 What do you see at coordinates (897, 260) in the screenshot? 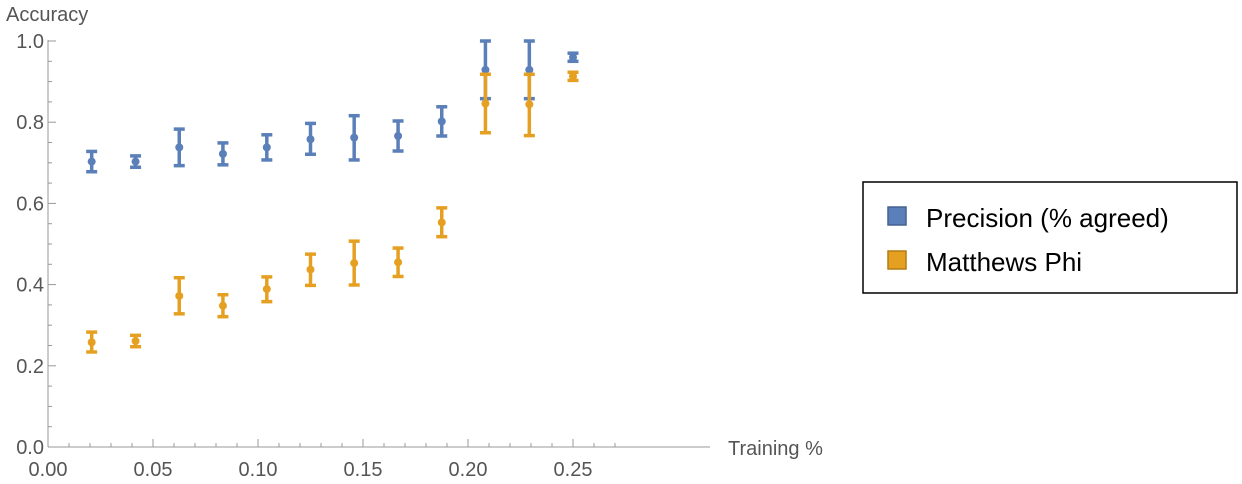
I see `legend-swatch-matthews-phi` at bounding box center [897, 260].